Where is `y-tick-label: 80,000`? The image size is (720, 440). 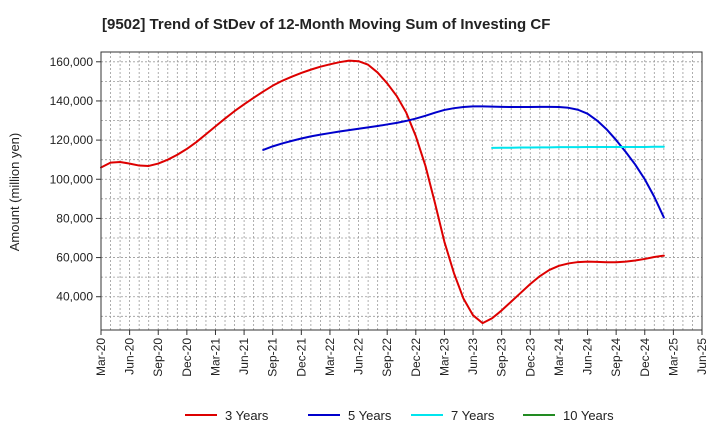
y-tick-label: 80,000 is located at coordinates (74, 218).